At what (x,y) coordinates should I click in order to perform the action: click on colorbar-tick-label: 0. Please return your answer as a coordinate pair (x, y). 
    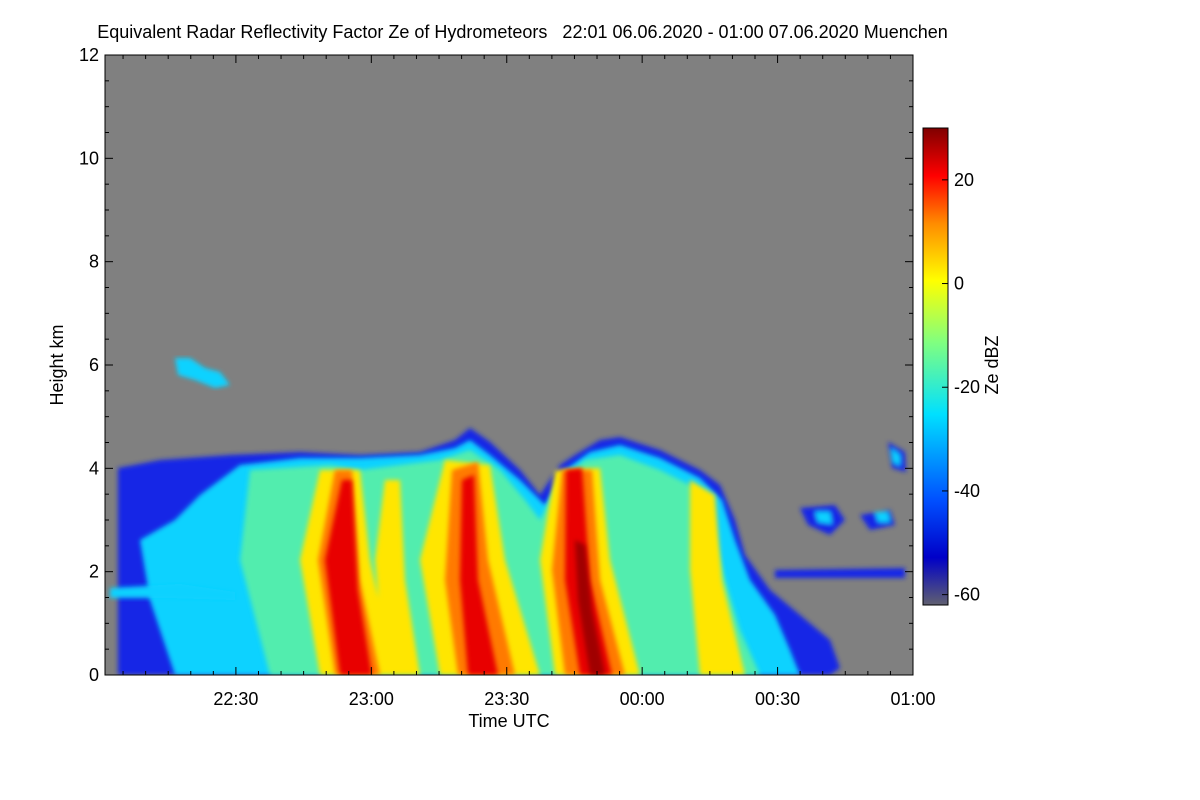
    Looking at the image, I should click on (959, 284).